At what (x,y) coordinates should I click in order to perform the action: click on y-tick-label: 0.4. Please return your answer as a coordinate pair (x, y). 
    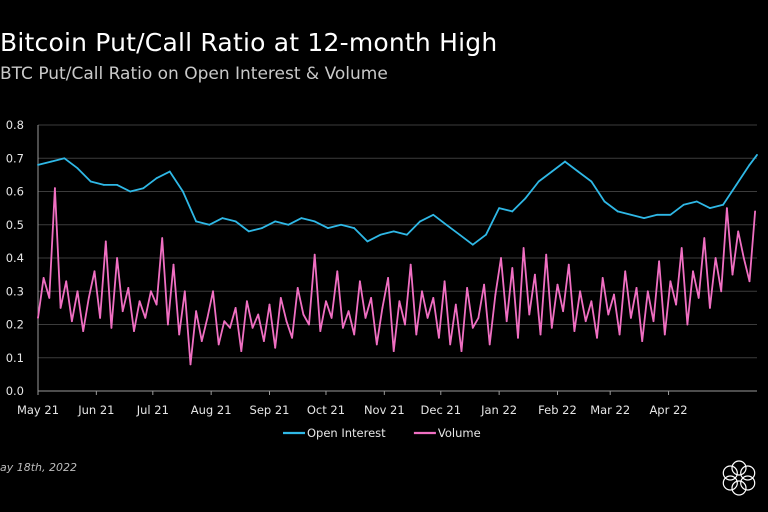
    Looking at the image, I should click on (15, 258).